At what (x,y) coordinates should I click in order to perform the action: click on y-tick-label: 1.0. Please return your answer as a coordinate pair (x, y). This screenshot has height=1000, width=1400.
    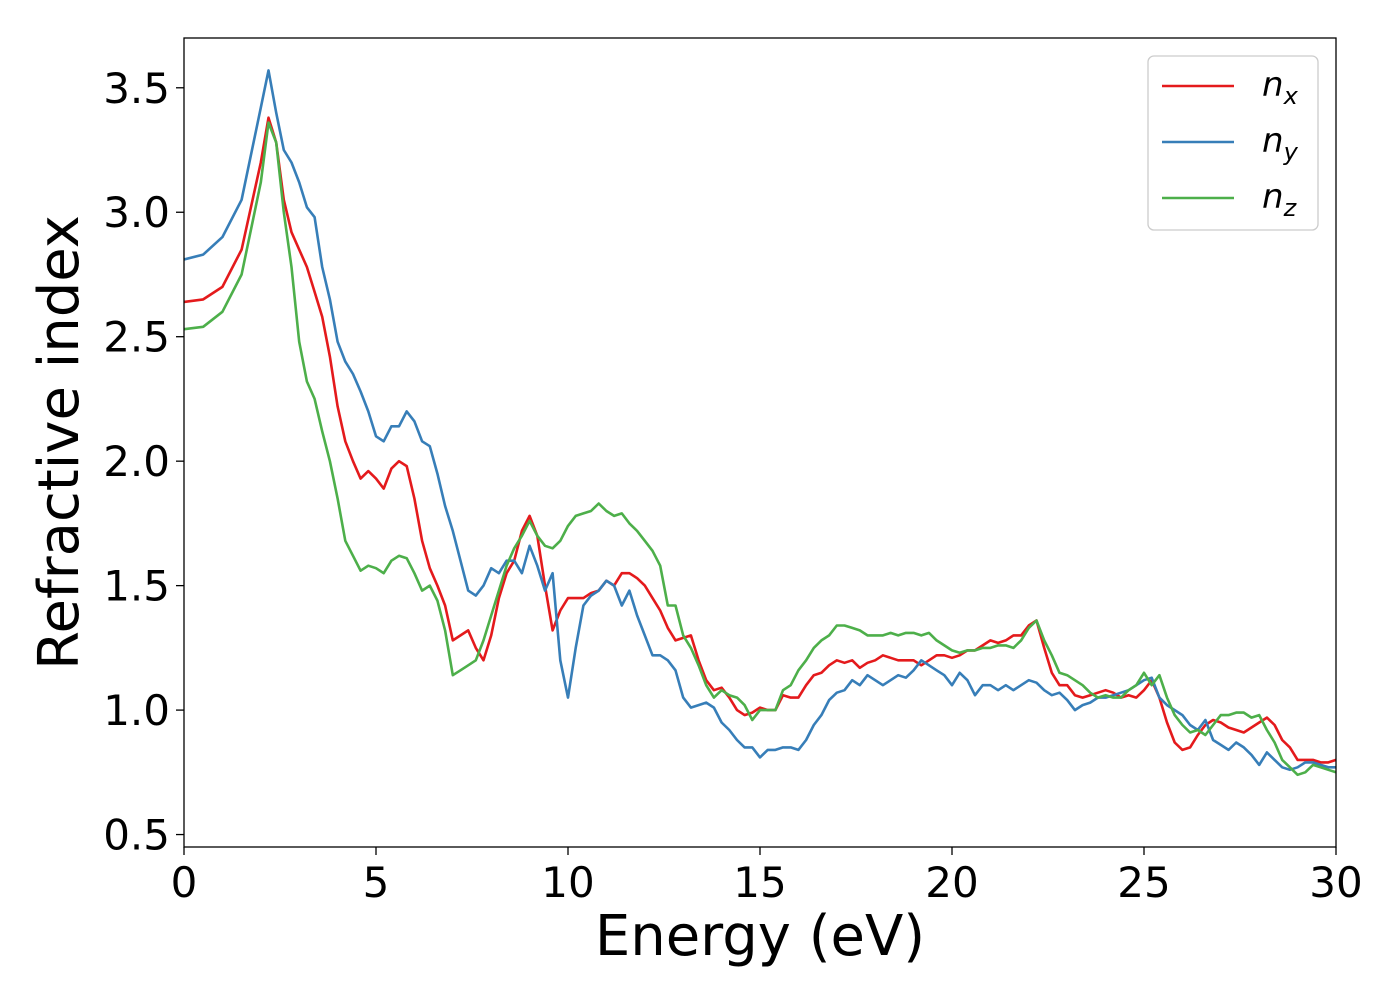
    Looking at the image, I should click on (136, 710).